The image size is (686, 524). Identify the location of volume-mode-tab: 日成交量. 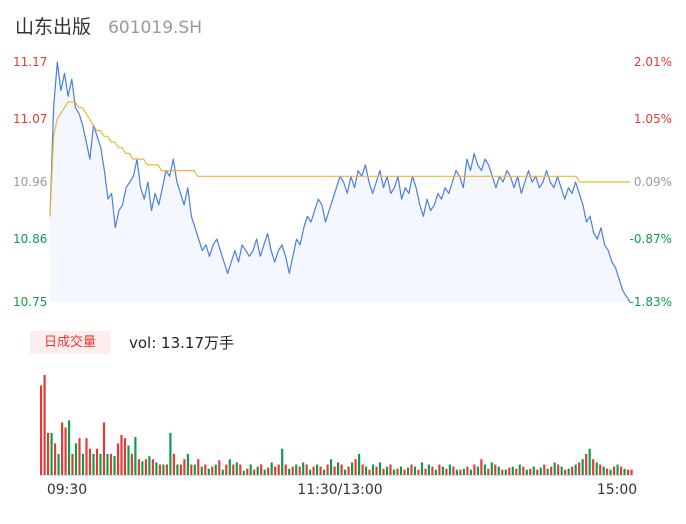
(70, 342).